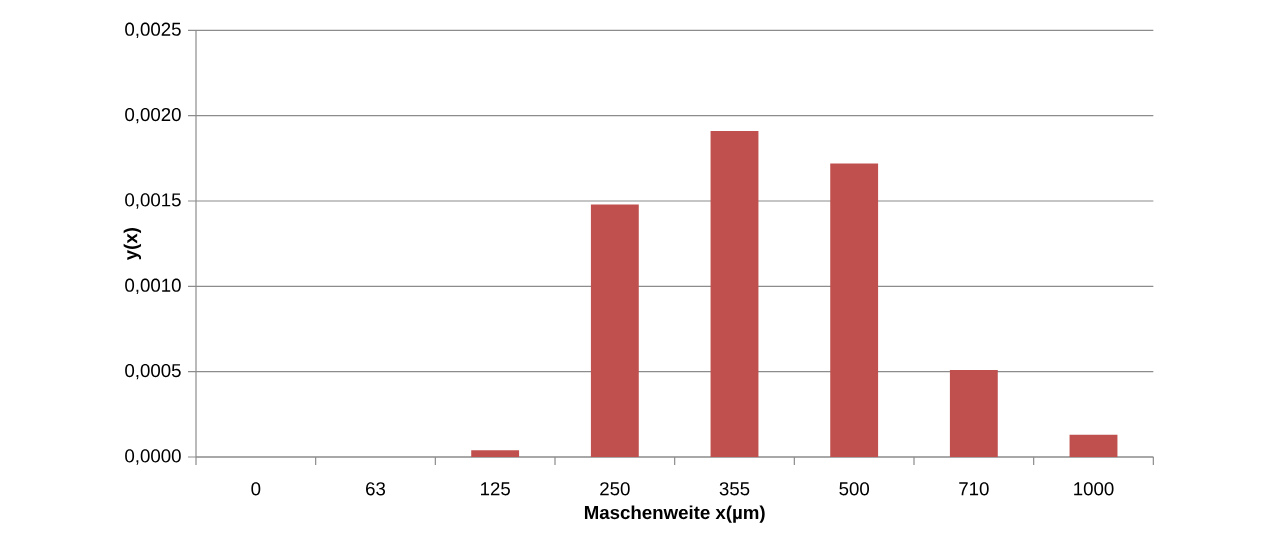  Describe the element at coordinates (674, 514) in the screenshot. I see `x-axis-title: Maschenweite x(µm)` at that location.